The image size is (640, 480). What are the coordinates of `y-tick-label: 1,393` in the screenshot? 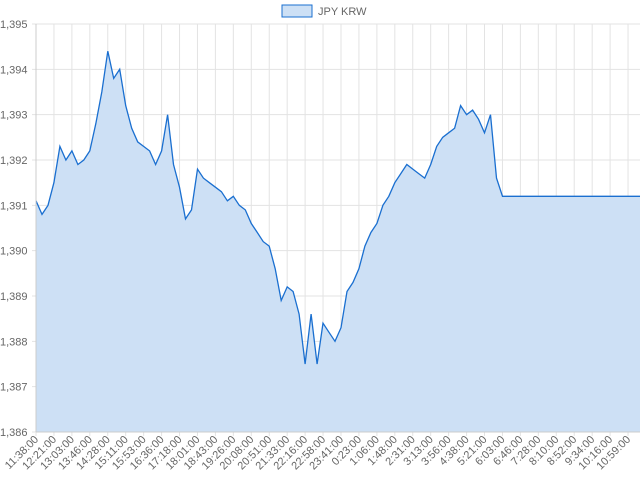 It's located at (14, 116).